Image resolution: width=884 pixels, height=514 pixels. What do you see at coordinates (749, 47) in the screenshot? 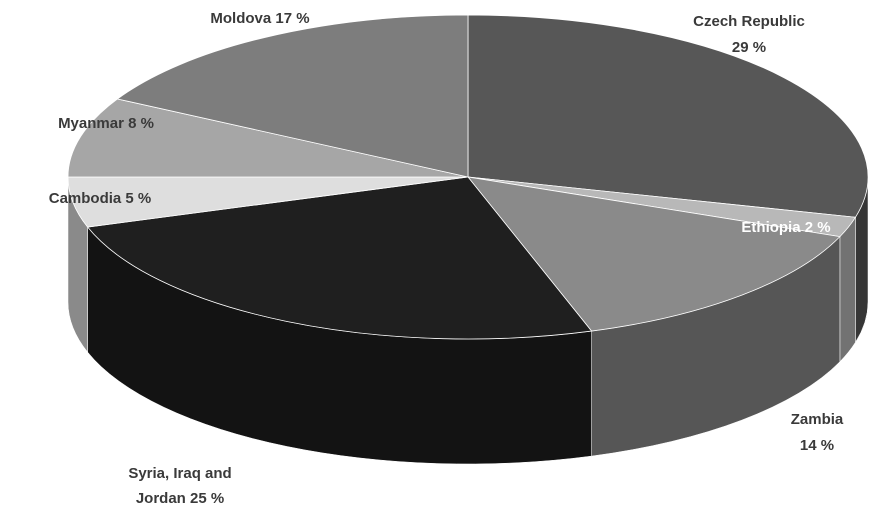
I see `slice-label-0-line-1: 29 %` at bounding box center [749, 47].